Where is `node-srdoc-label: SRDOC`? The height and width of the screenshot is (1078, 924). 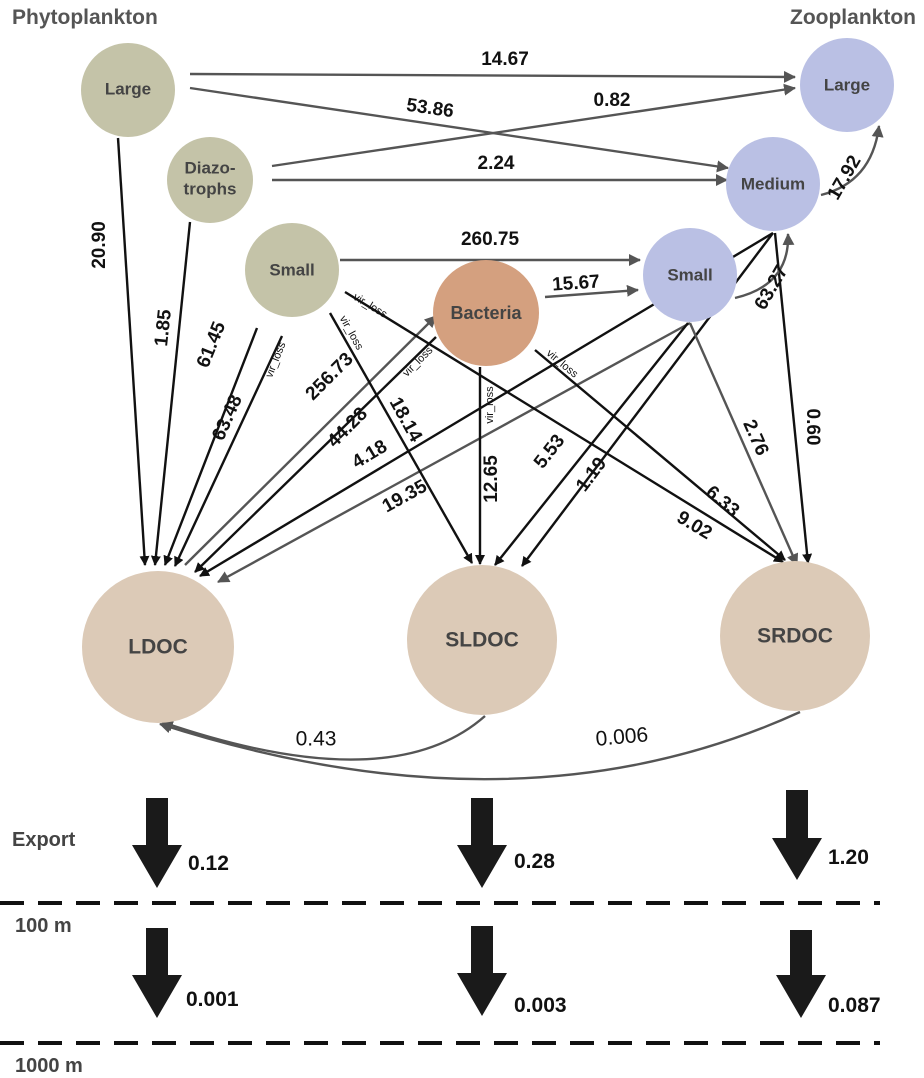
node-srdoc-label: SRDOC is located at coordinates (795, 636).